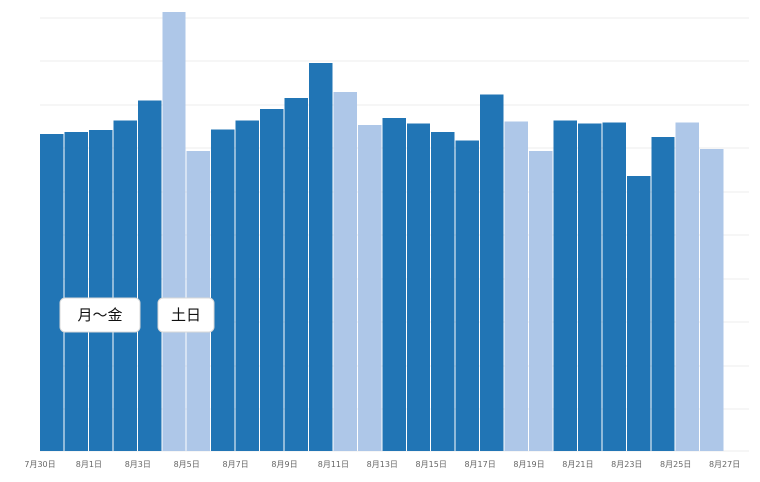 Image resolution: width=760 pixels, height=482 pixels. I want to click on x-tick-label-11: 8月21日, so click(577, 464).